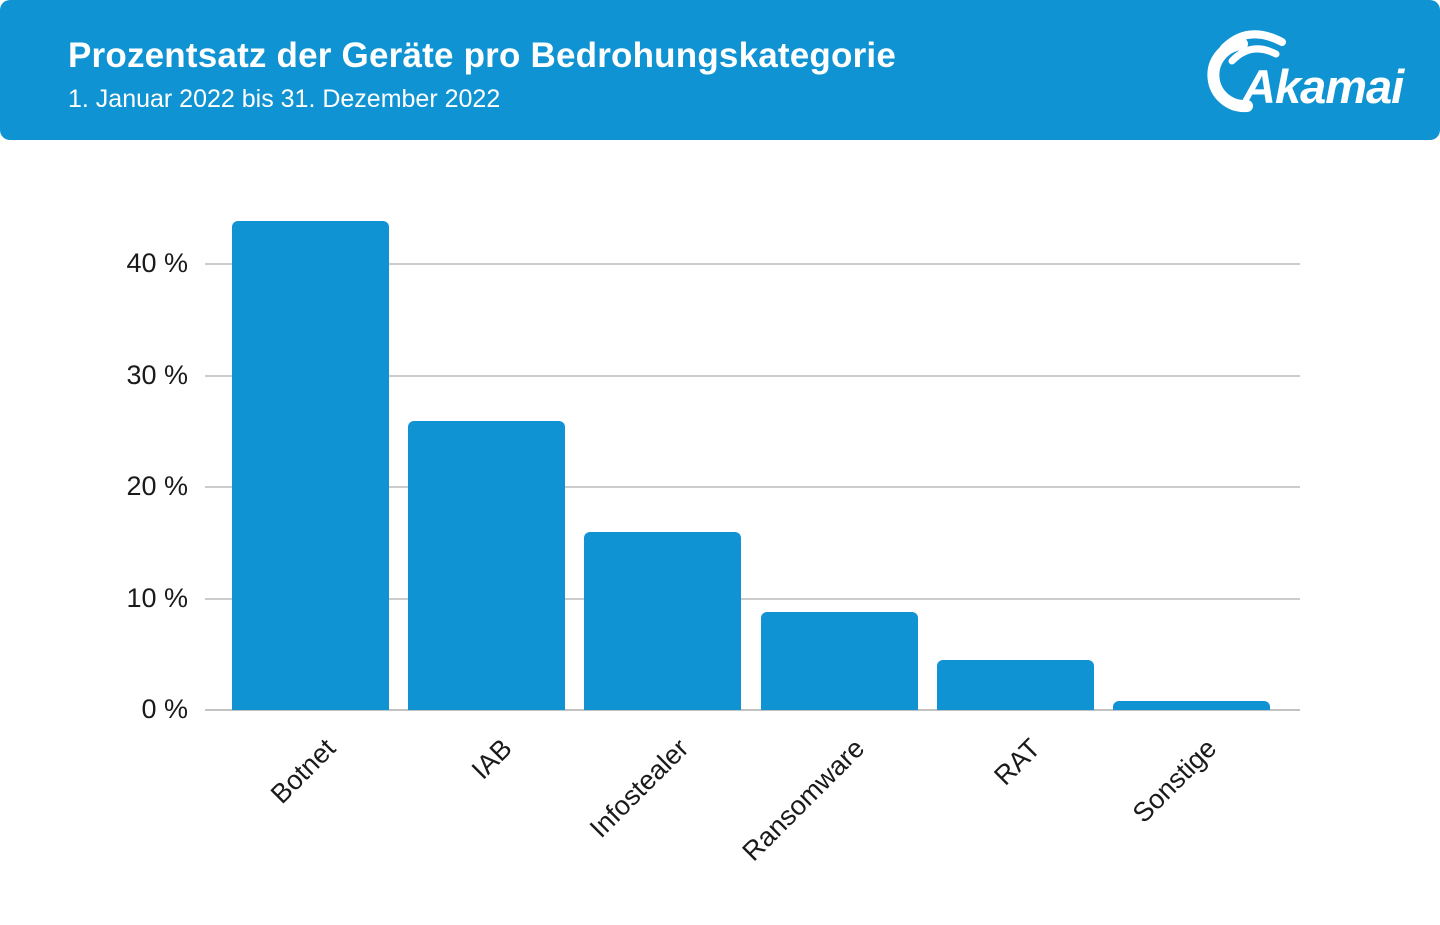 The image size is (1440, 925). I want to click on y-axis-tick-label: 30 %, so click(157, 374).